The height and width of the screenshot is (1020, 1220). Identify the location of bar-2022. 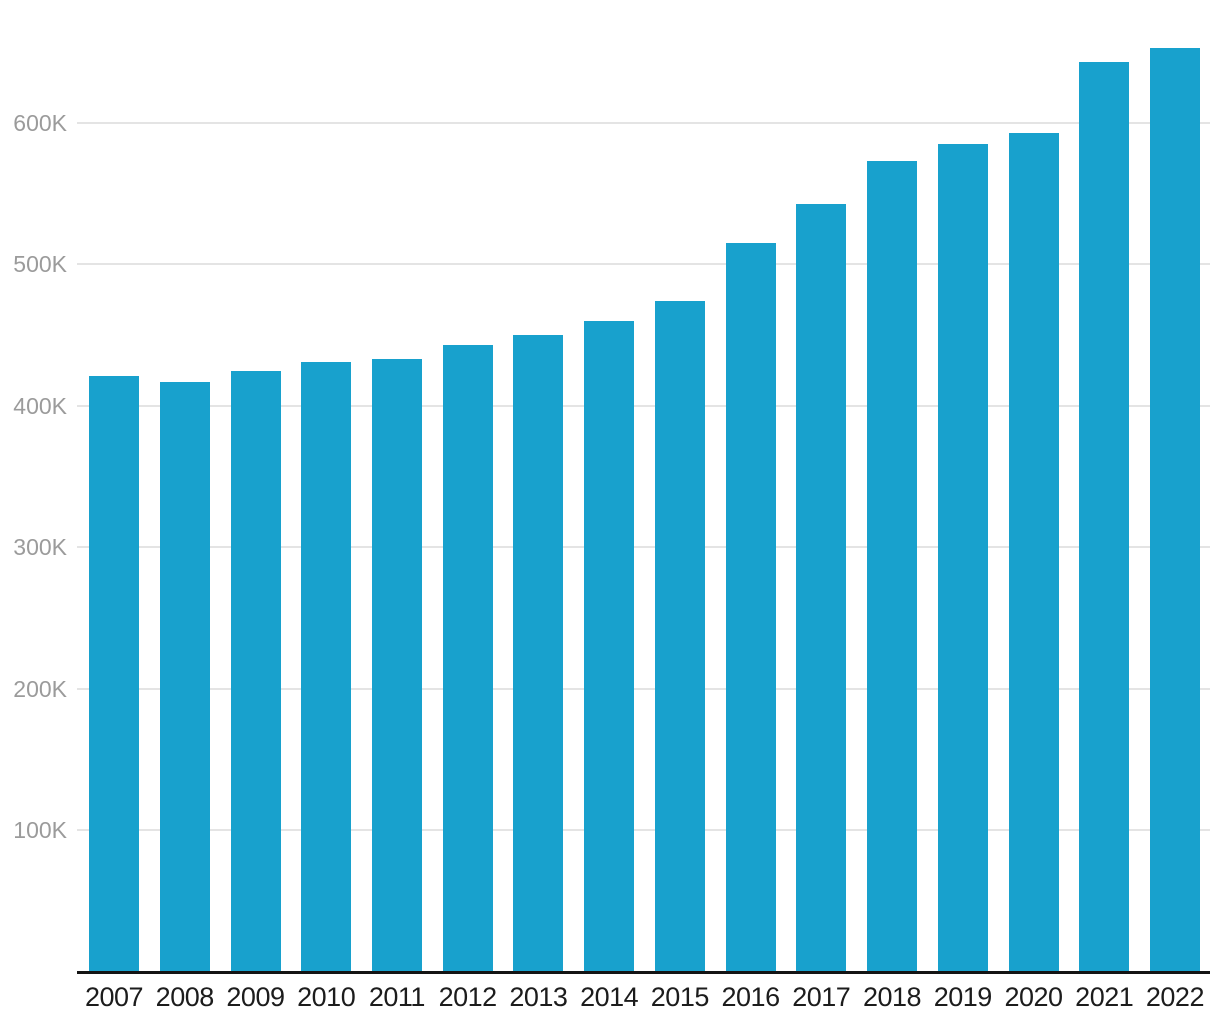
(1175, 510).